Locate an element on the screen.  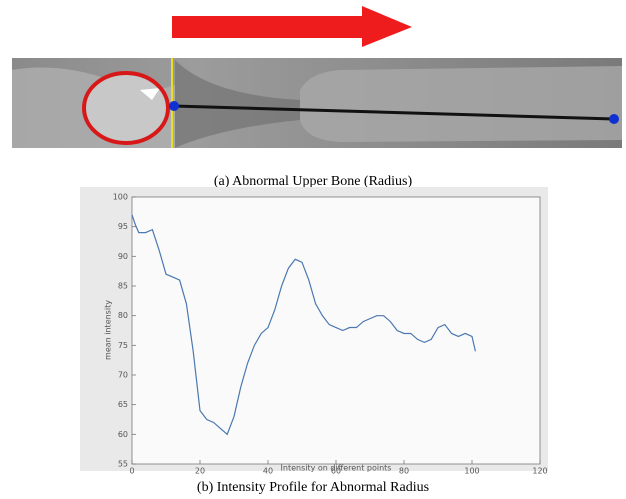
y-tick-label: 85 is located at coordinates (123, 286).